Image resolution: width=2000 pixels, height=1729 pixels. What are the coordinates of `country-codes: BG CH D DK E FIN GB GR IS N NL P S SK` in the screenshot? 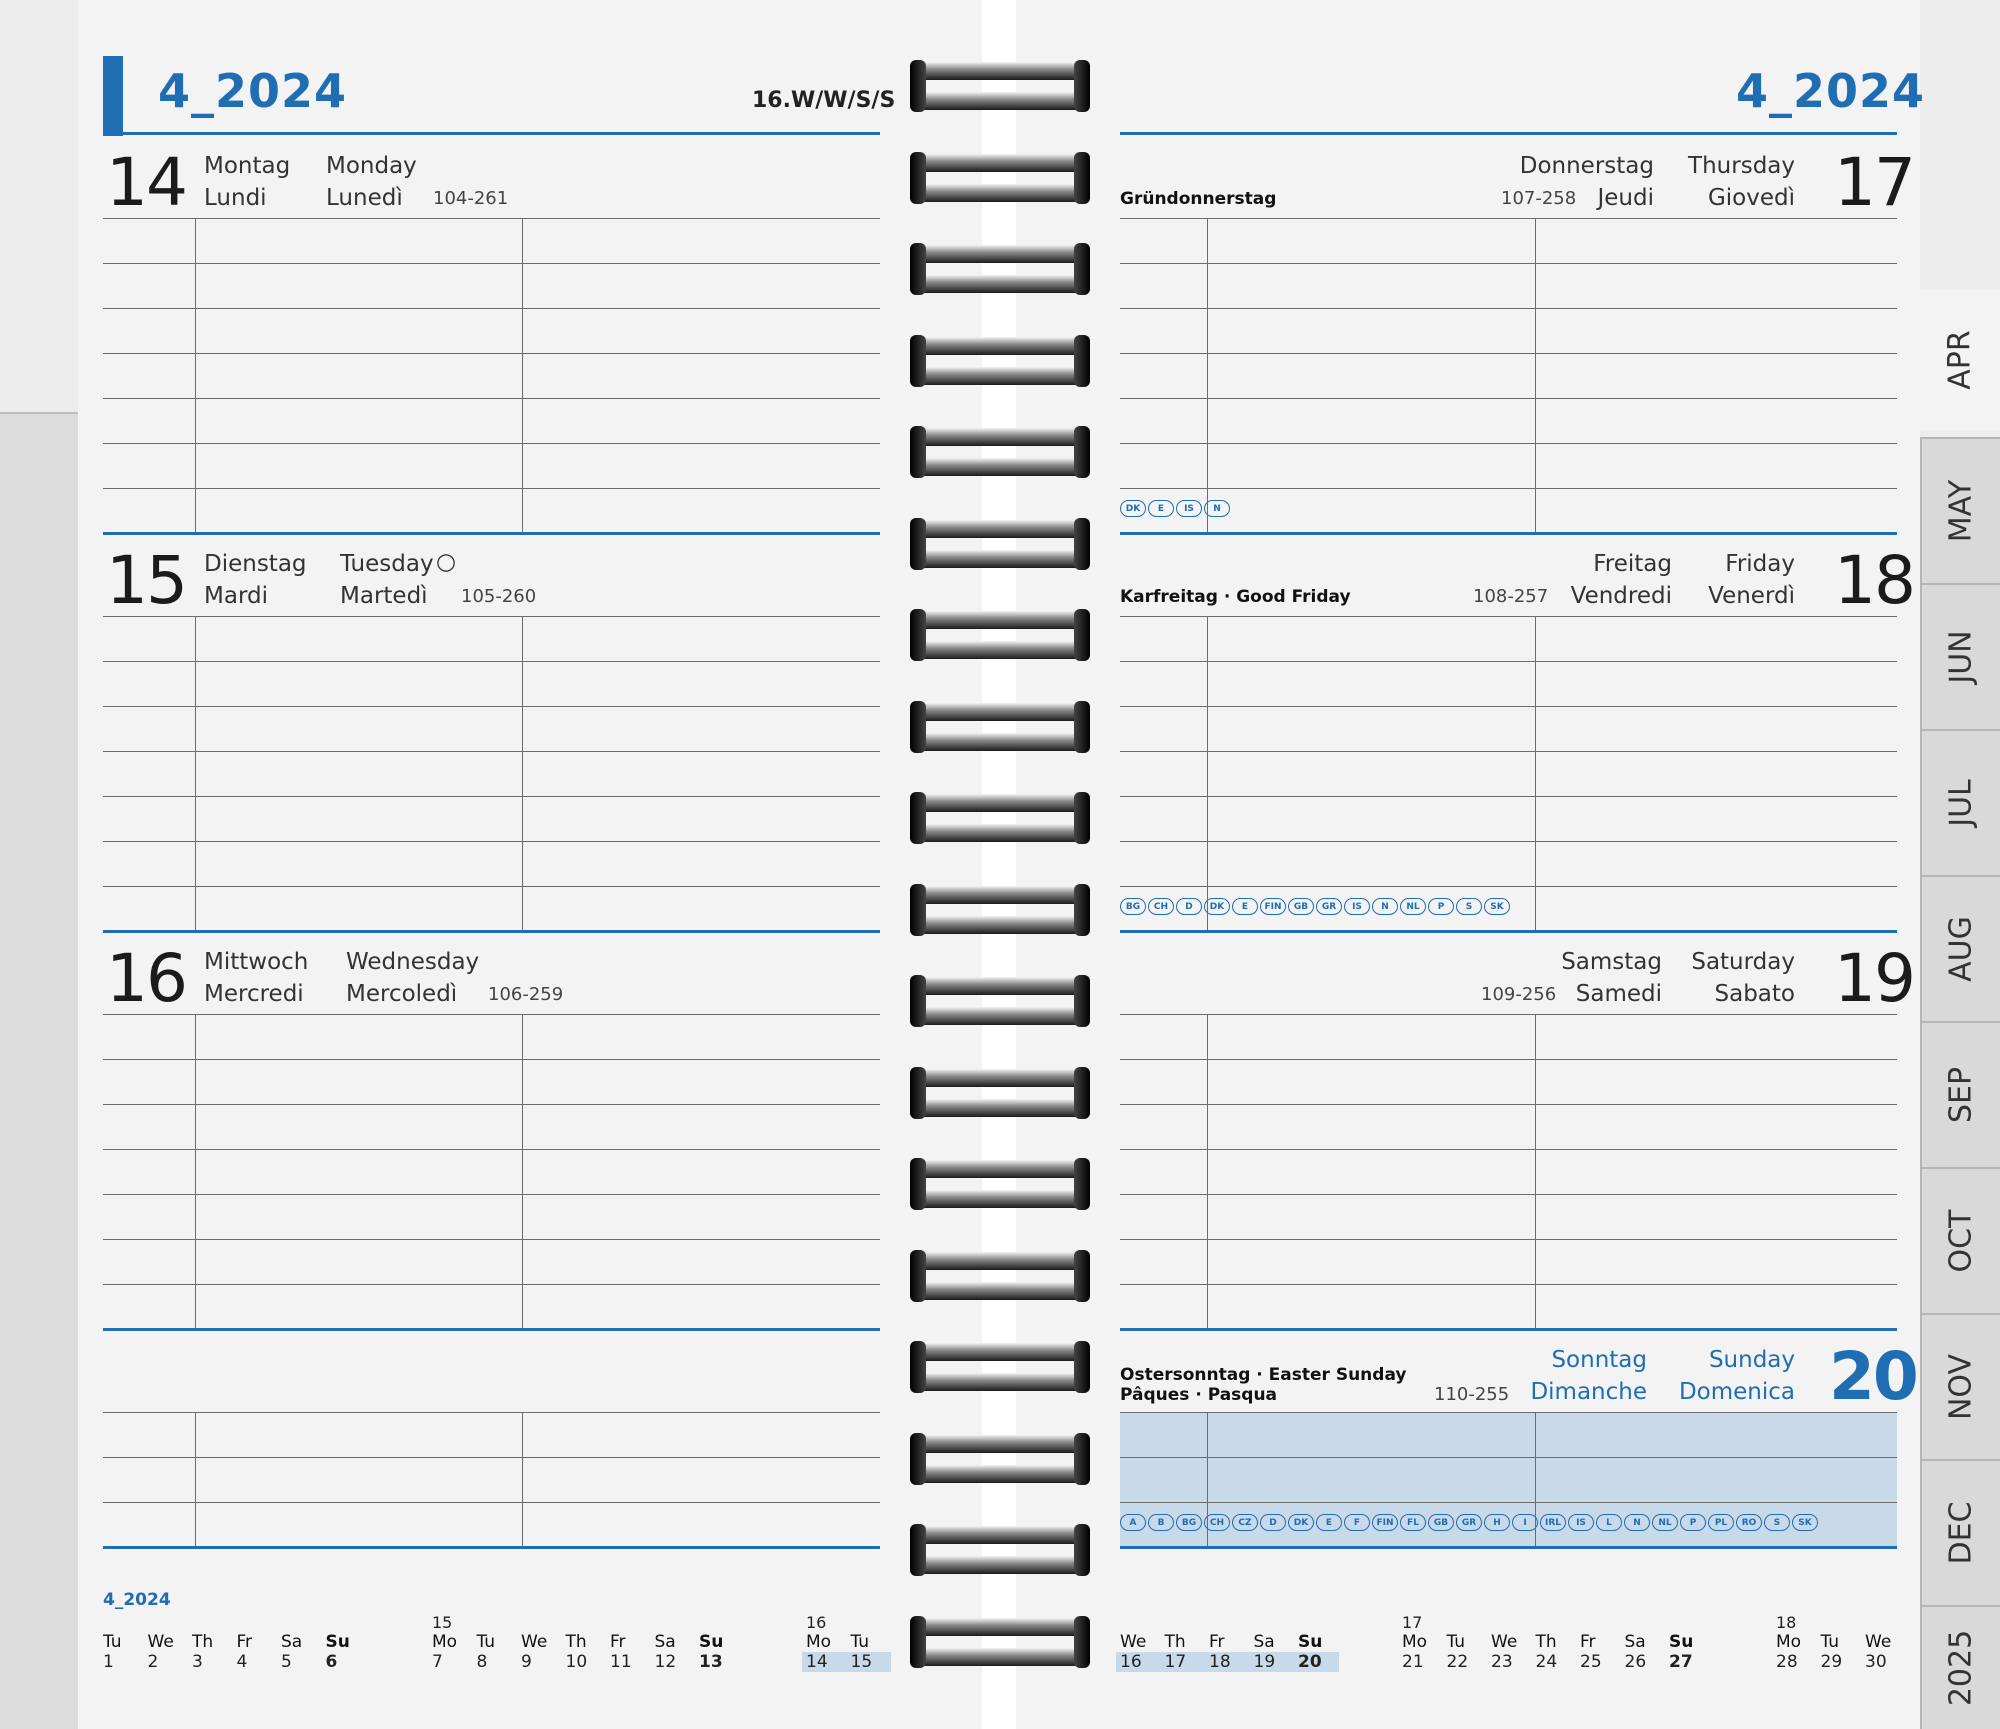 It's located at (1315, 906).